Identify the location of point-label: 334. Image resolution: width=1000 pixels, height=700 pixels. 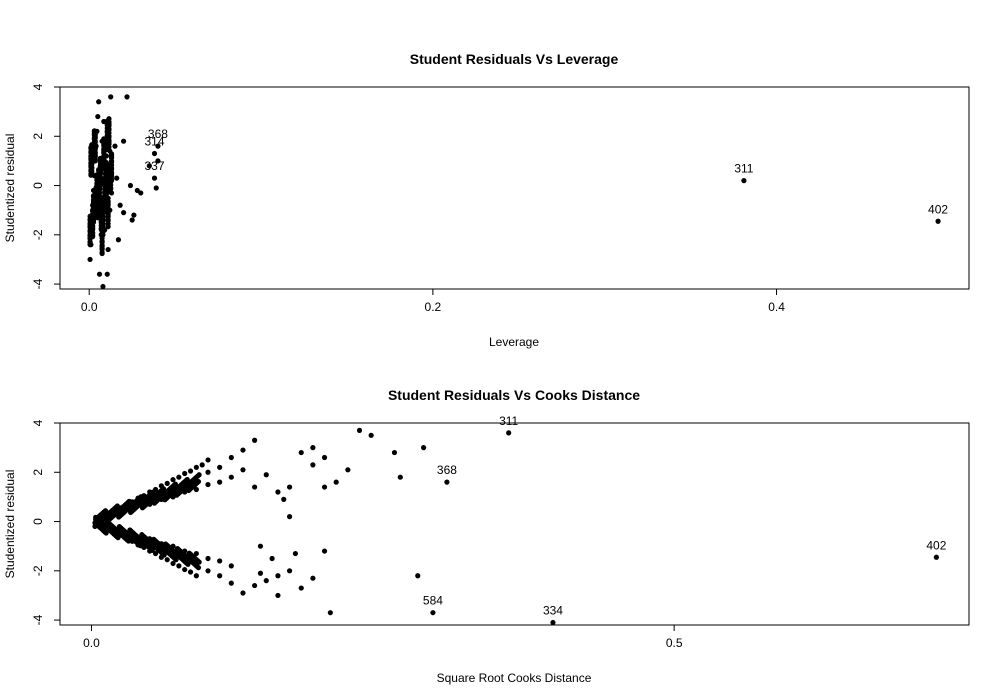
(553, 611).